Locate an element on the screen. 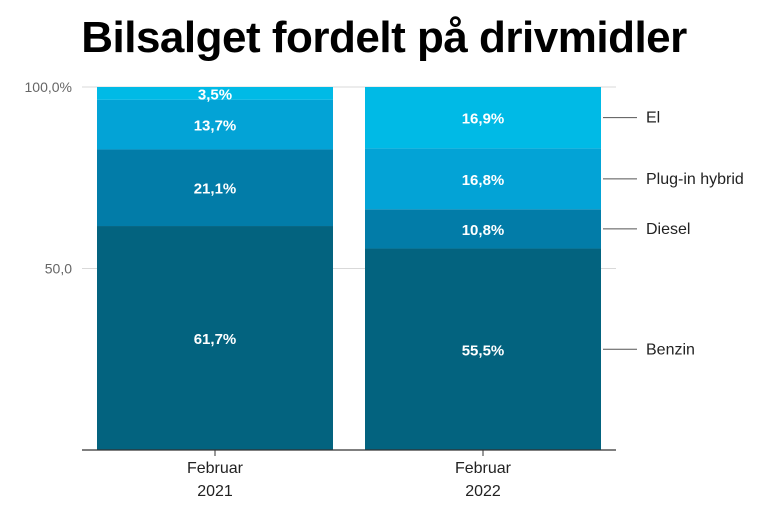  segment-value-label: 16,8% is located at coordinates (483, 180).